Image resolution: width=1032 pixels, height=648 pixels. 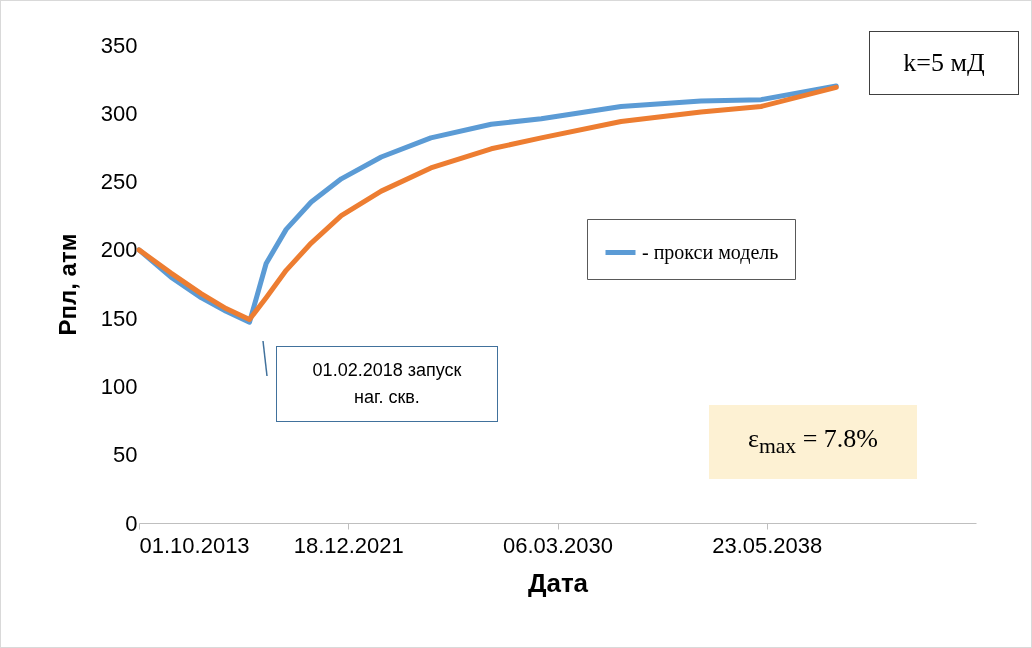 What do you see at coordinates (119, 386) in the screenshot?
I see `y-tick-label: 100` at bounding box center [119, 386].